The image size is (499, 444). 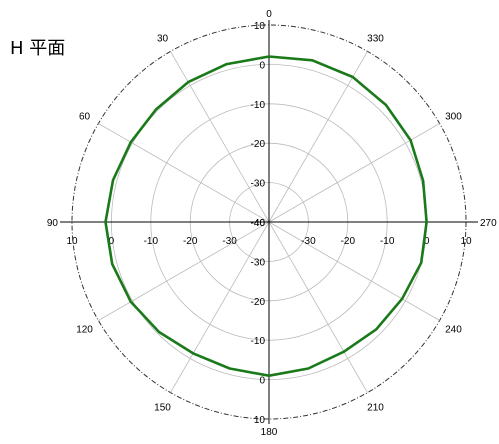 What do you see at coordinates (53, 223) in the screenshot?
I see `angle-label: 90` at bounding box center [53, 223].